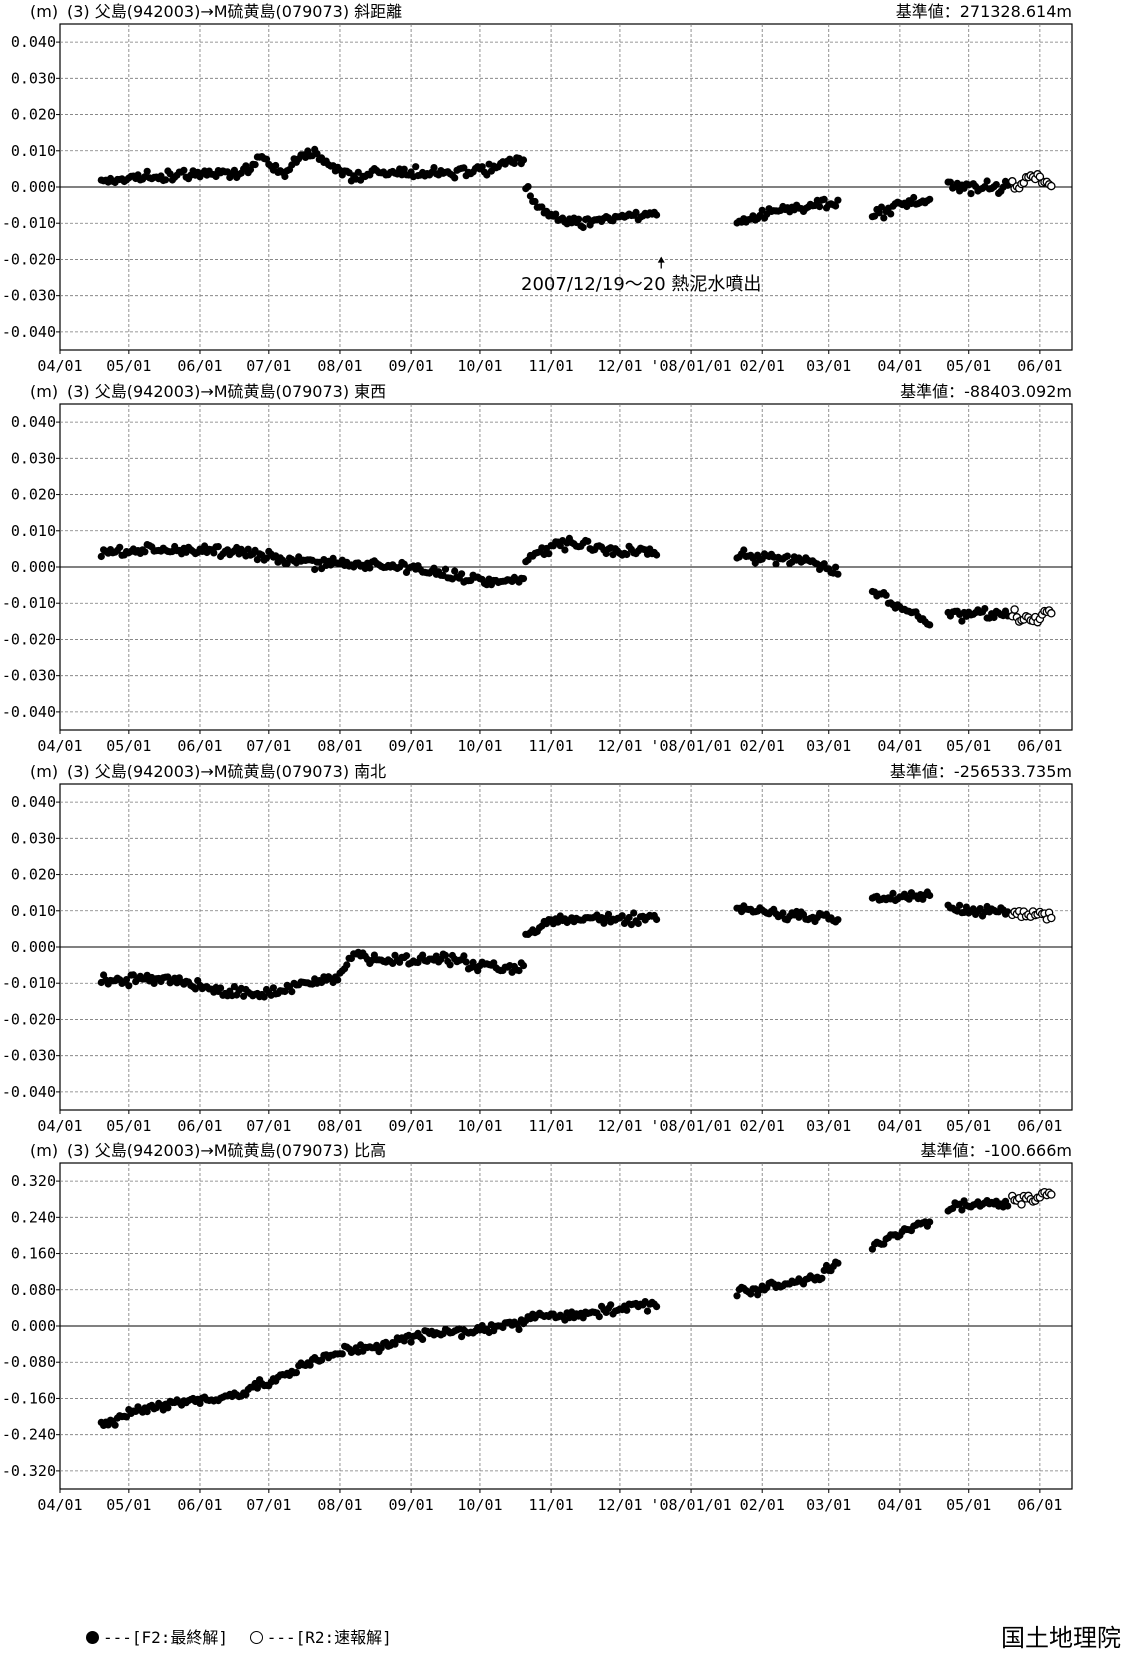 The width and height of the screenshot is (1141, 1653). I want to click on chart-title: (3) 父島(942003)→M硫黄島(079073) 南北, so click(226, 771).